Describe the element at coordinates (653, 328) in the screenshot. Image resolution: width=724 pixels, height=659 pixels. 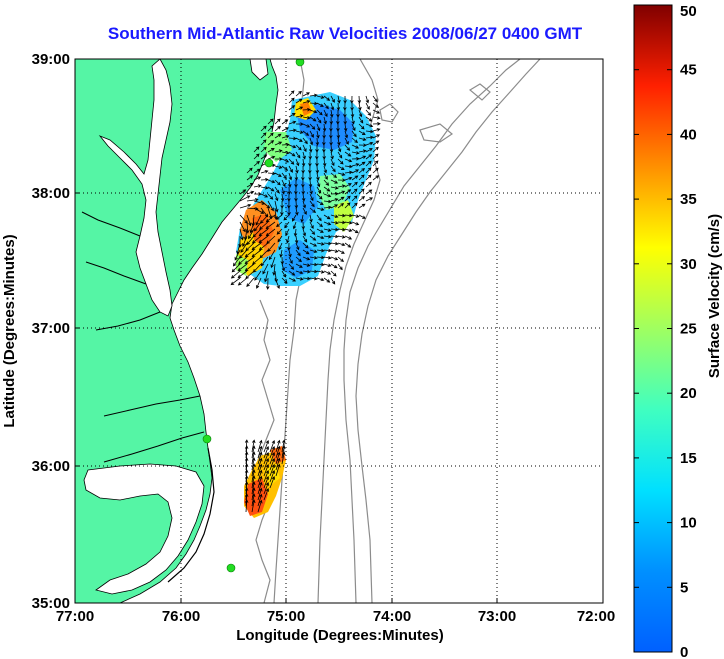
I see `colorbar` at that location.